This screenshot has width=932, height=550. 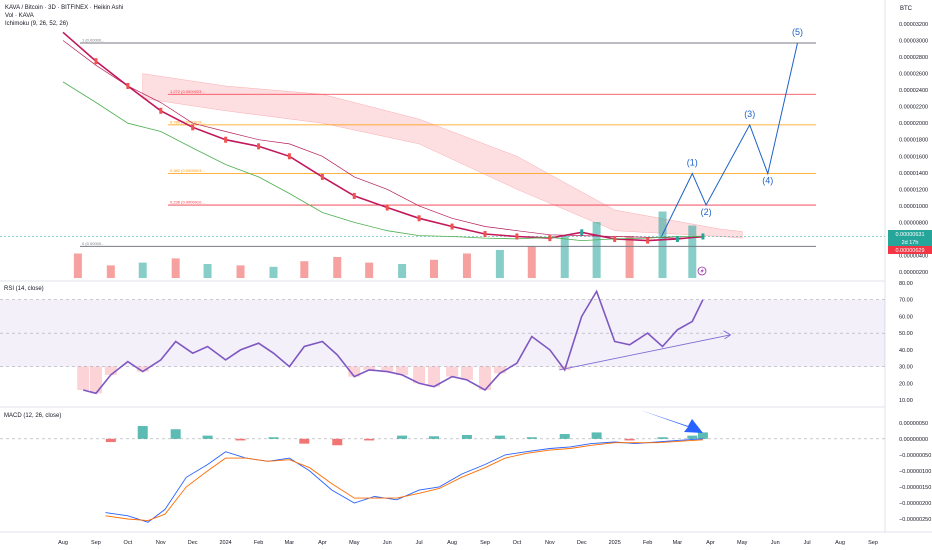 I want to click on macd-tick: −0.00000150, so click(x=915, y=488).